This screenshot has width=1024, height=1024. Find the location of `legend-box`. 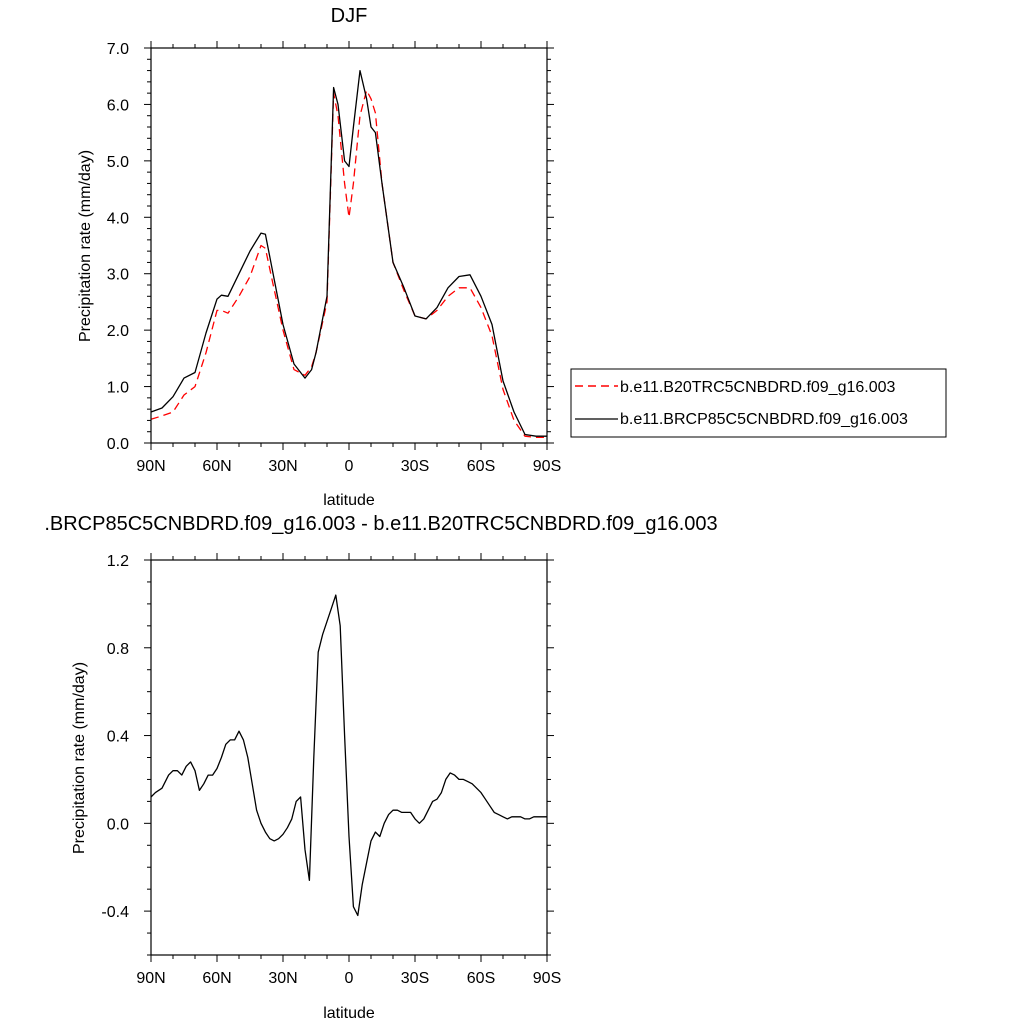

legend-box is located at coordinates (758, 403).